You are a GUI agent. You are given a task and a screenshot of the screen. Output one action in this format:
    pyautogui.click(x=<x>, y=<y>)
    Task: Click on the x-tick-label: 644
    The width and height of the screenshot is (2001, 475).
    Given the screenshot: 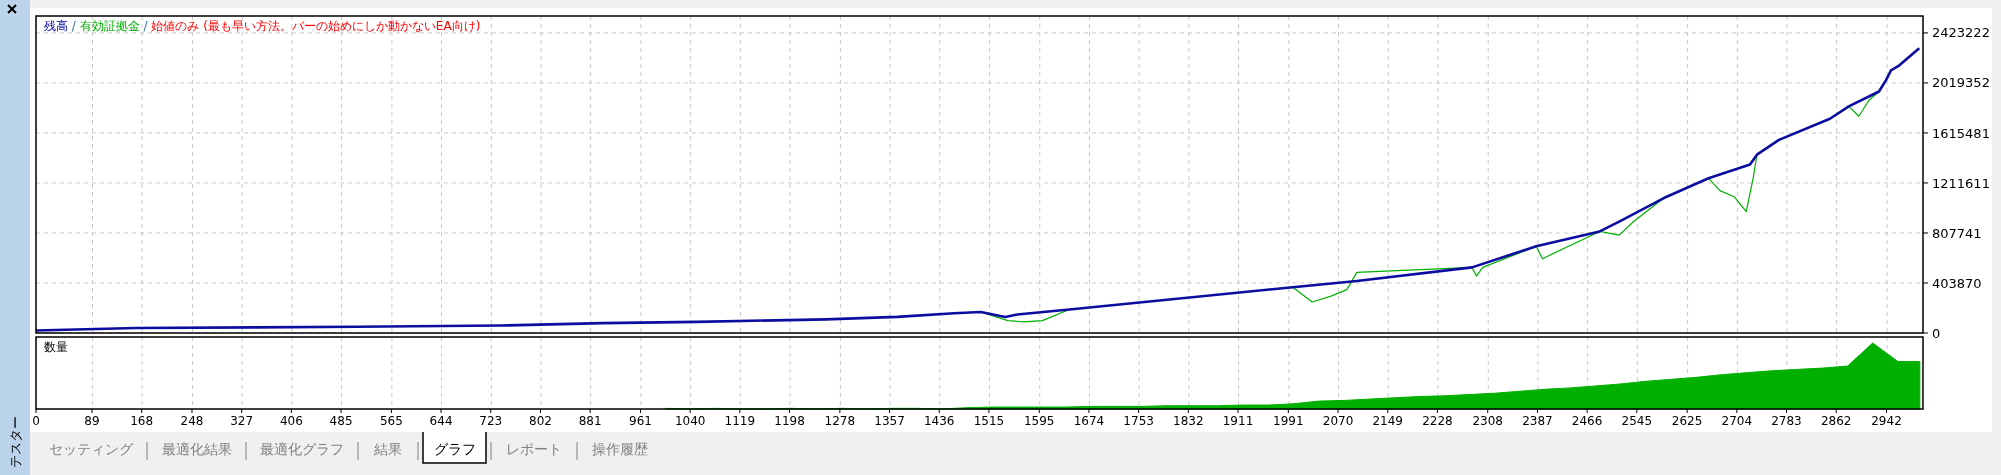 What is the action you would take?
    pyautogui.click(x=441, y=421)
    